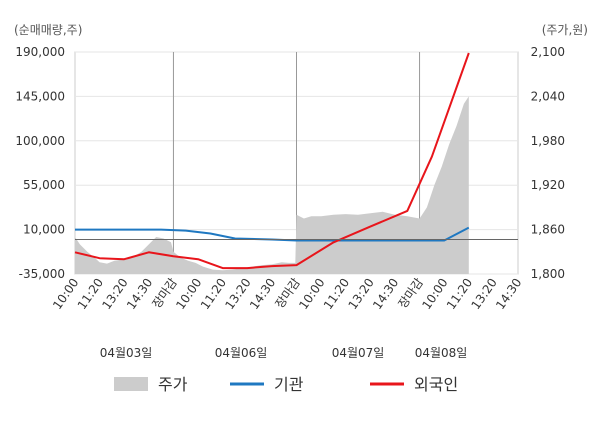  What do you see at coordinates (358, 353) in the screenshot?
I see `date-label: 04월07일` at bounding box center [358, 353].